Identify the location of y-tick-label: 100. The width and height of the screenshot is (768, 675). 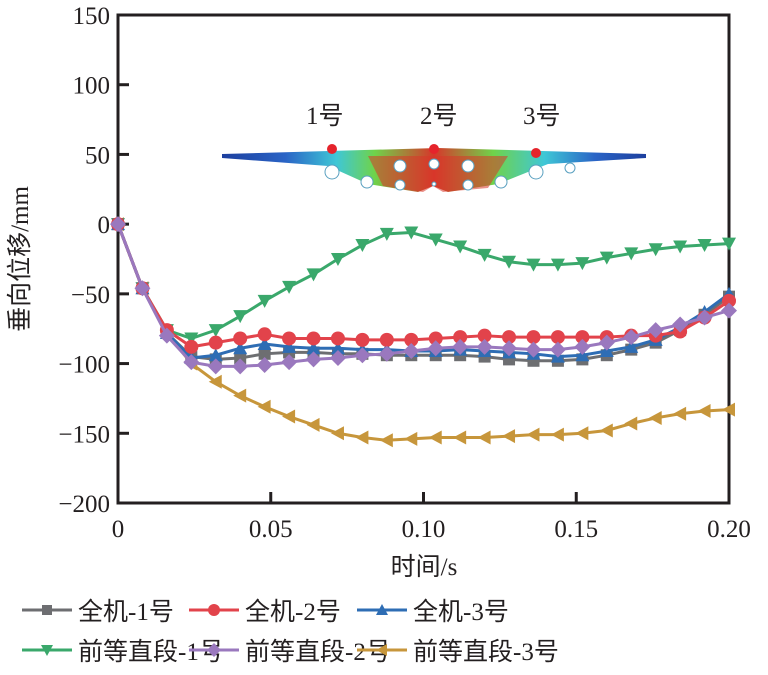
(92, 86).